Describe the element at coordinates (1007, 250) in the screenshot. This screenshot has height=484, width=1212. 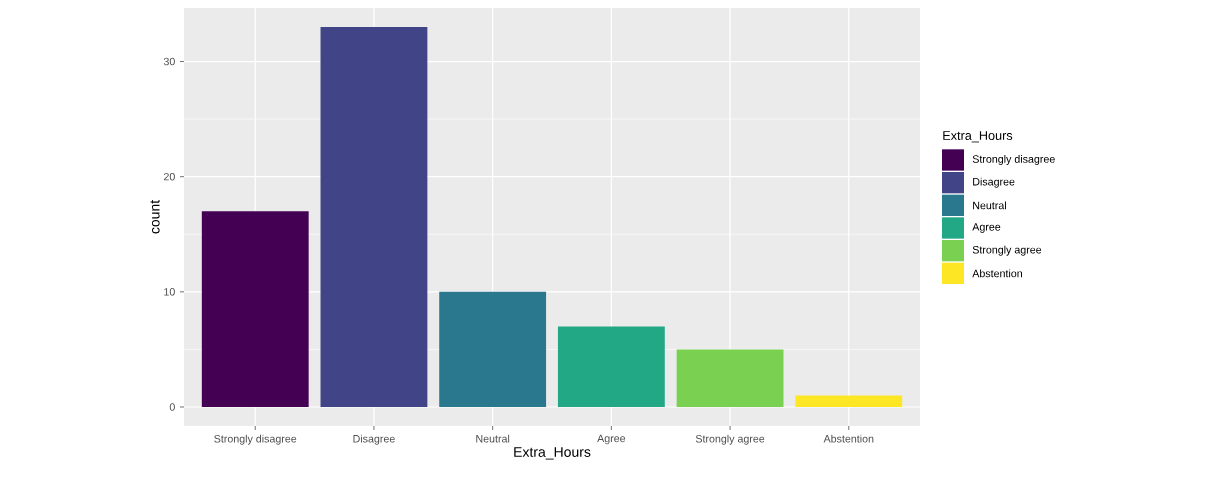
I see `legend-label: Strongly agree` at that location.